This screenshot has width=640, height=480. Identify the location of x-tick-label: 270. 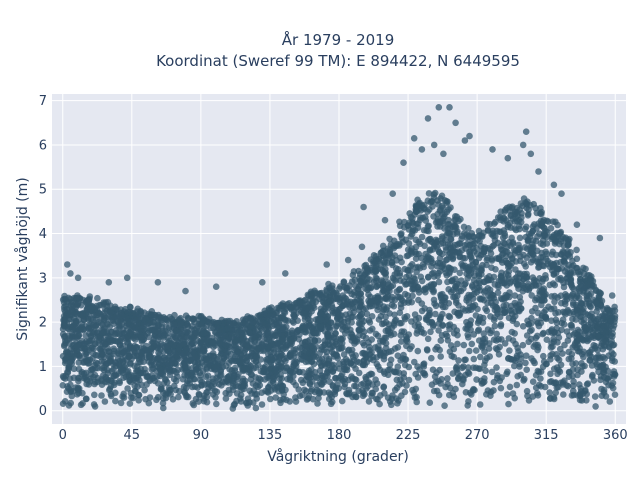
(477, 435).